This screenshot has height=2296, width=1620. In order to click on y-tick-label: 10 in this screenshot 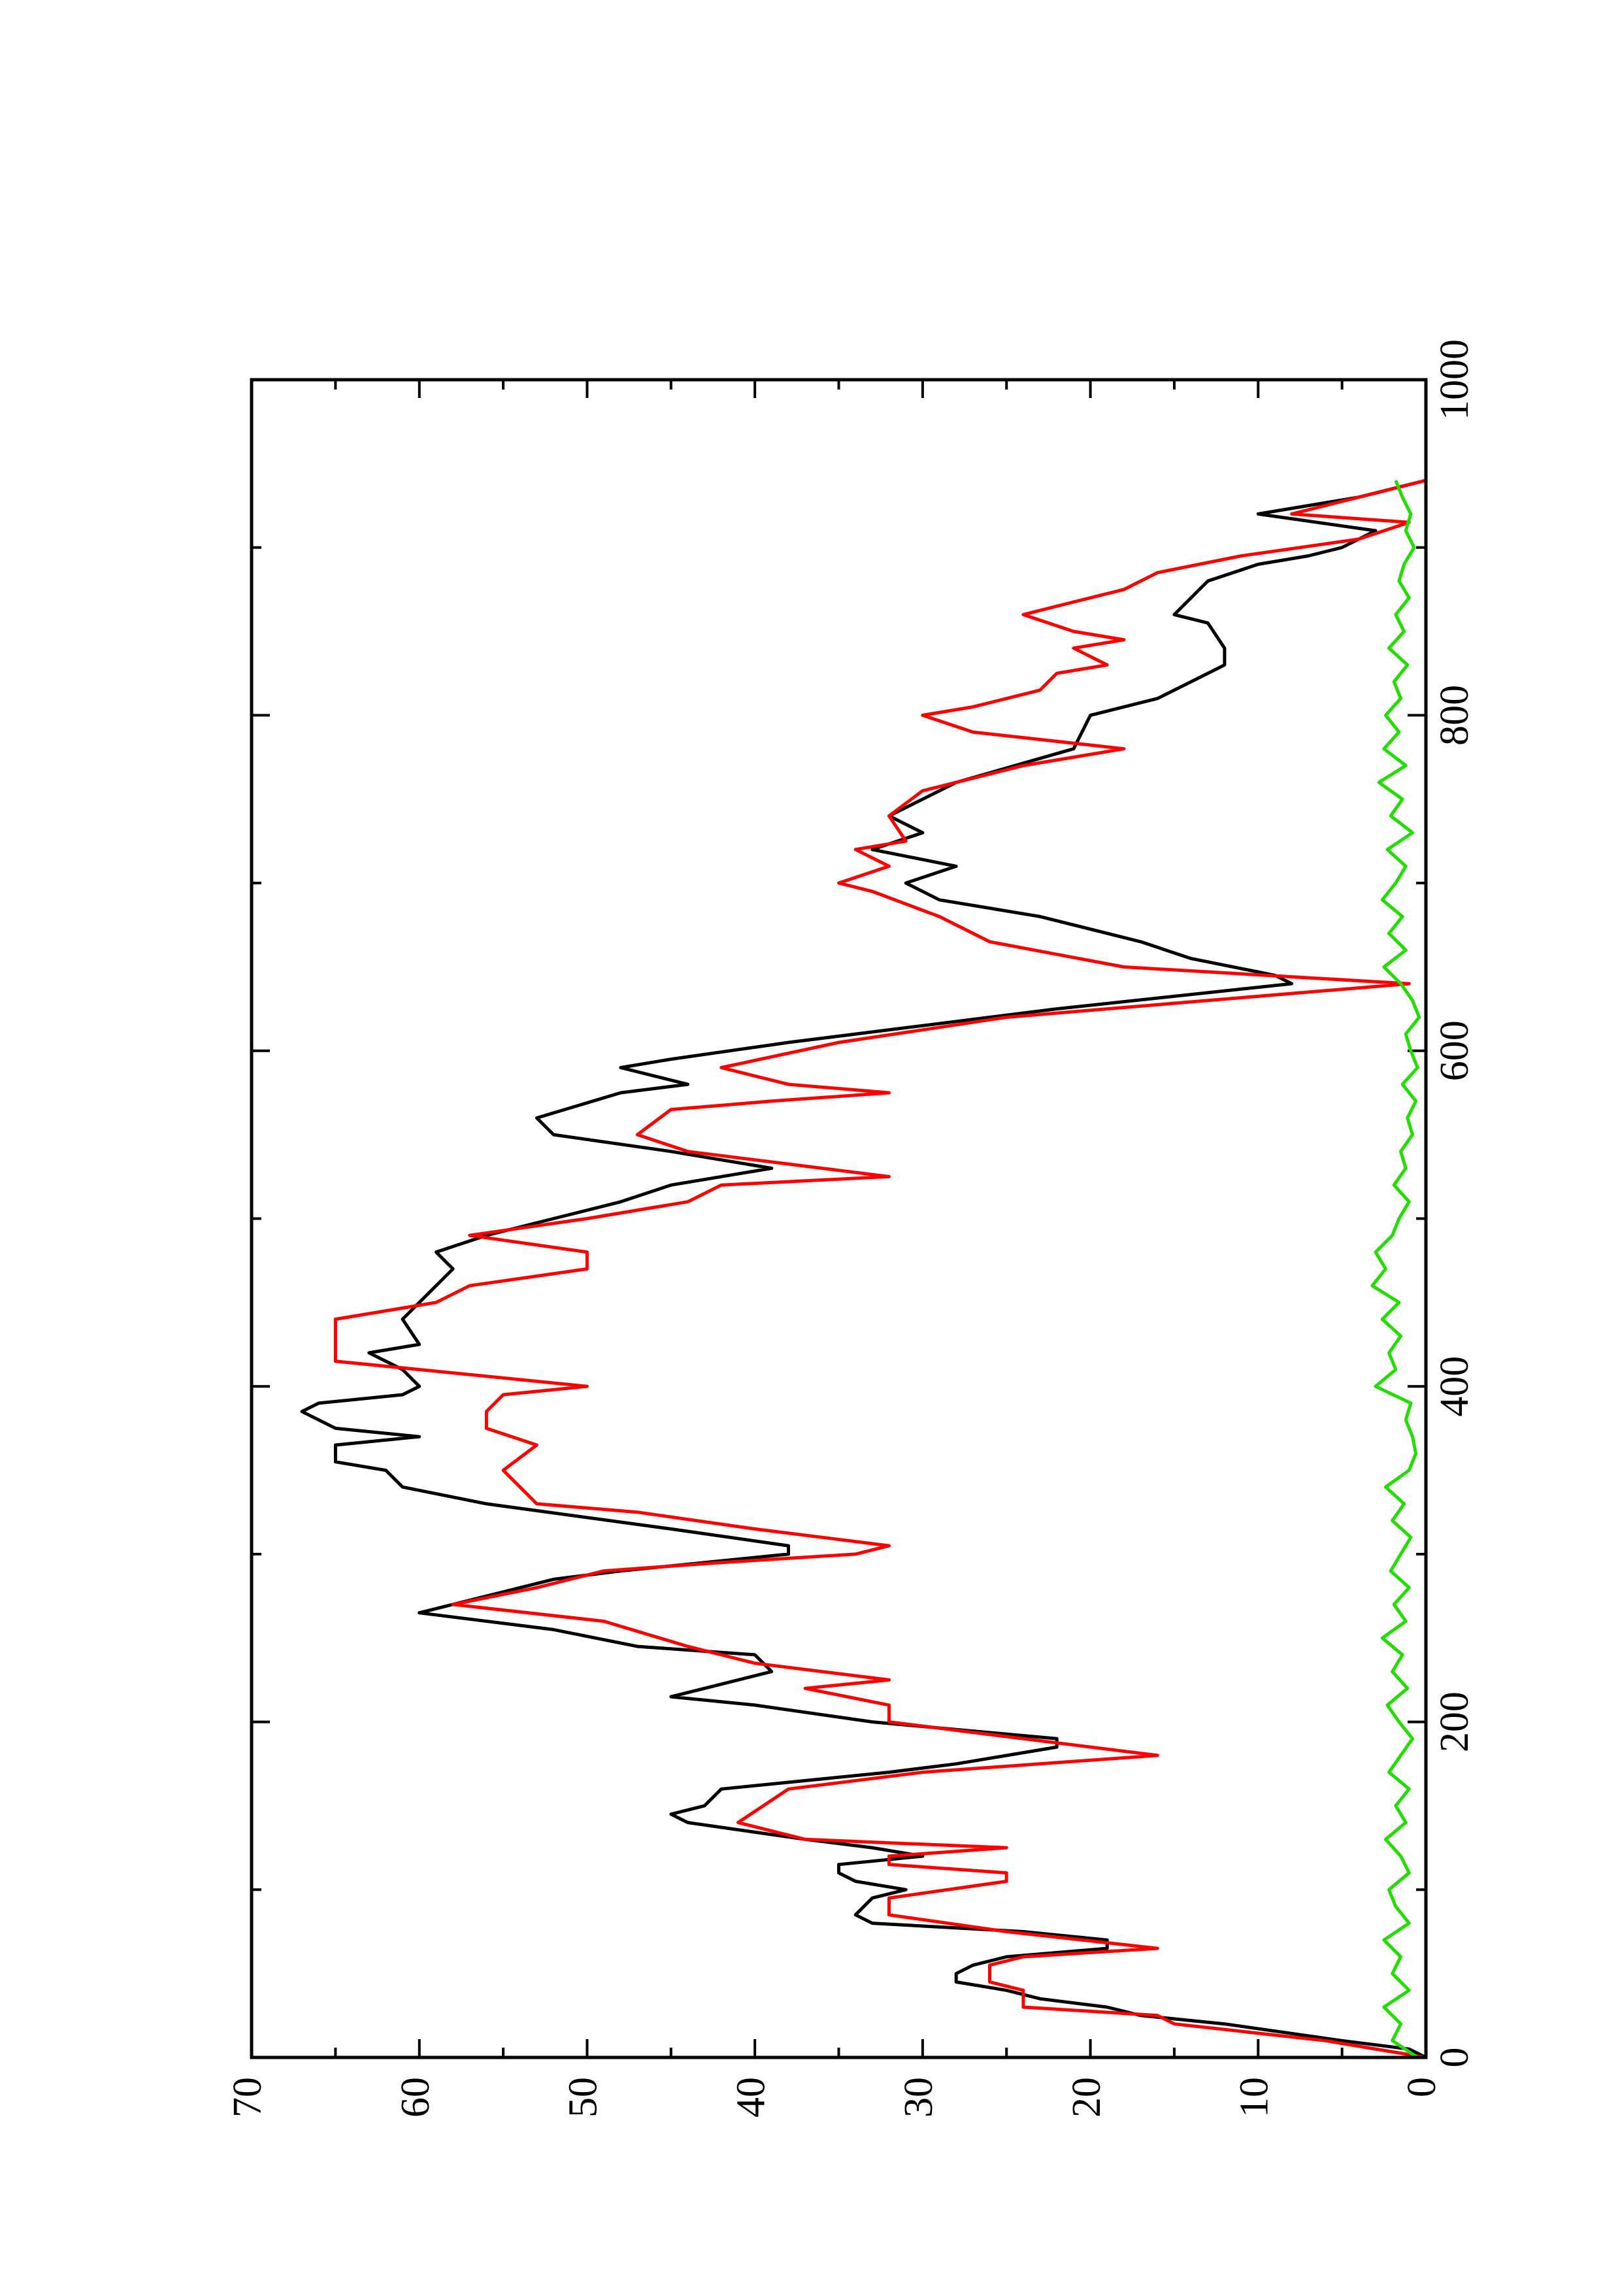, I will do `click(1254, 2097)`.